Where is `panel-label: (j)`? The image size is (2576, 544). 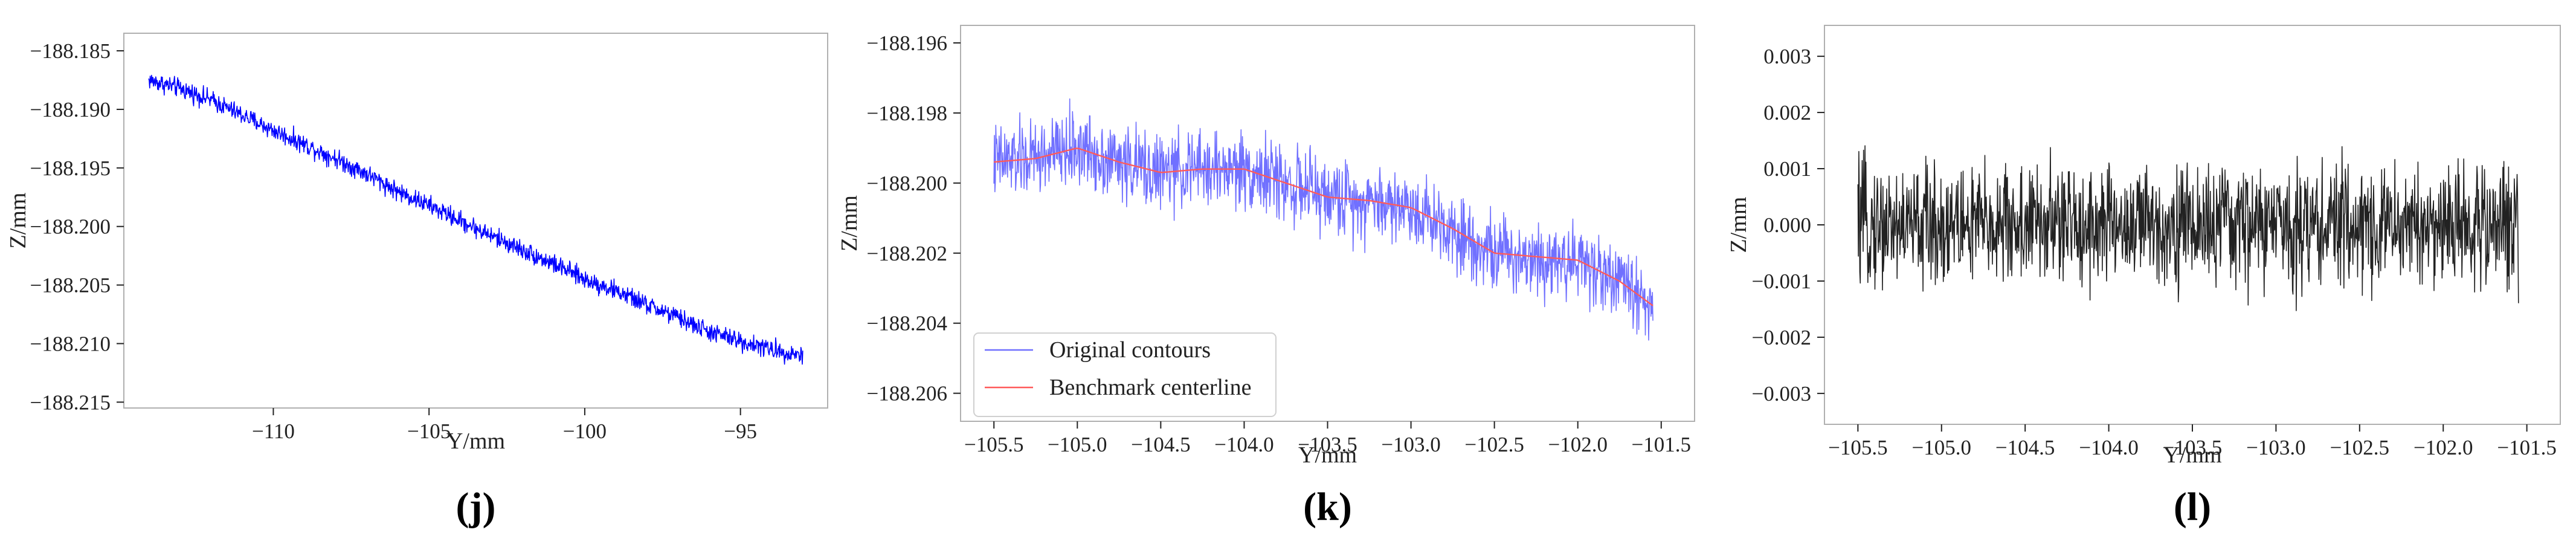 panel-label: (j) is located at coordinates (476, 507).